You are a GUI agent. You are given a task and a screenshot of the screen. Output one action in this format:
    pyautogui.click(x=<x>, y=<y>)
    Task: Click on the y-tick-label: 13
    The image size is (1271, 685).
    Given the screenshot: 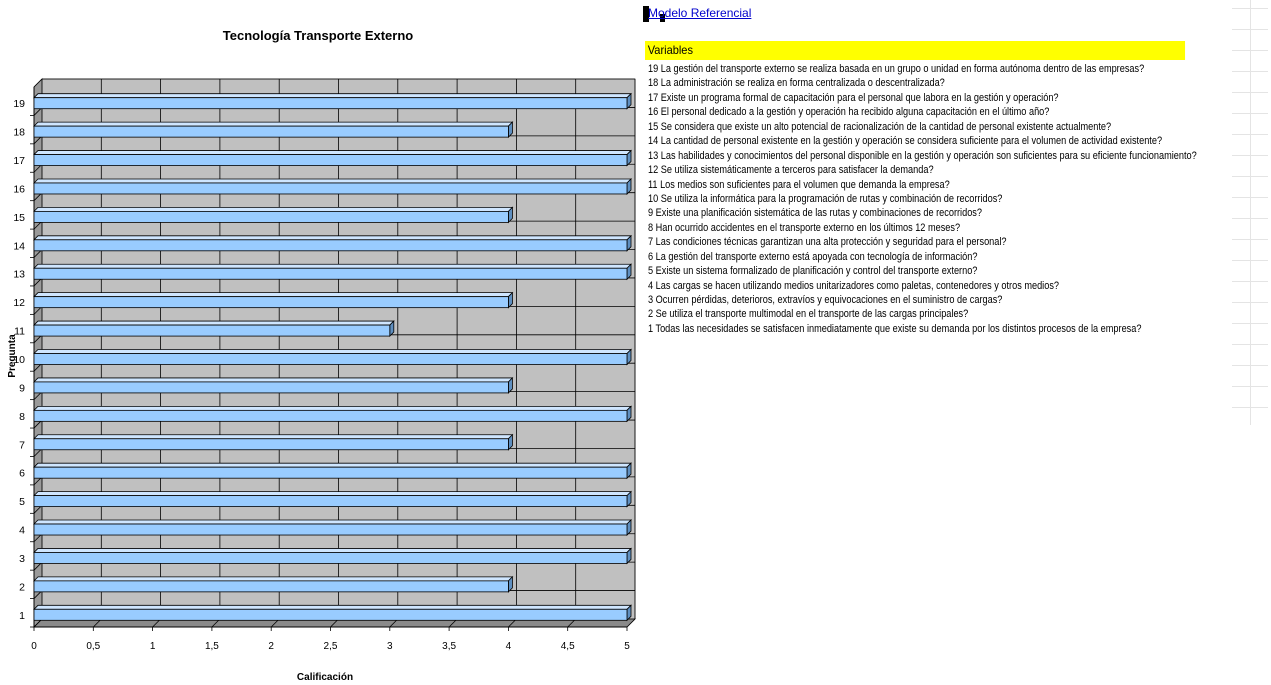 What is the action you would take?
    pyautogui.click(x=19, y=275)
    